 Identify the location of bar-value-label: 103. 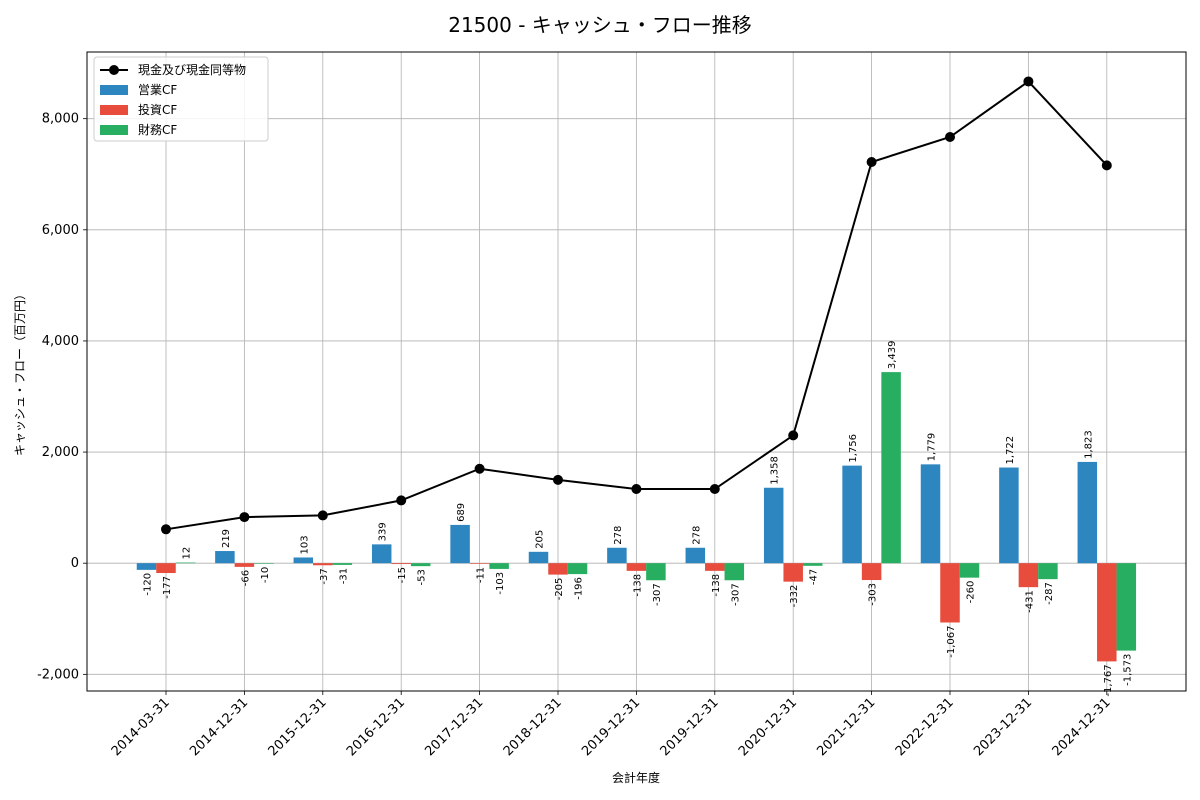
(304, 544).